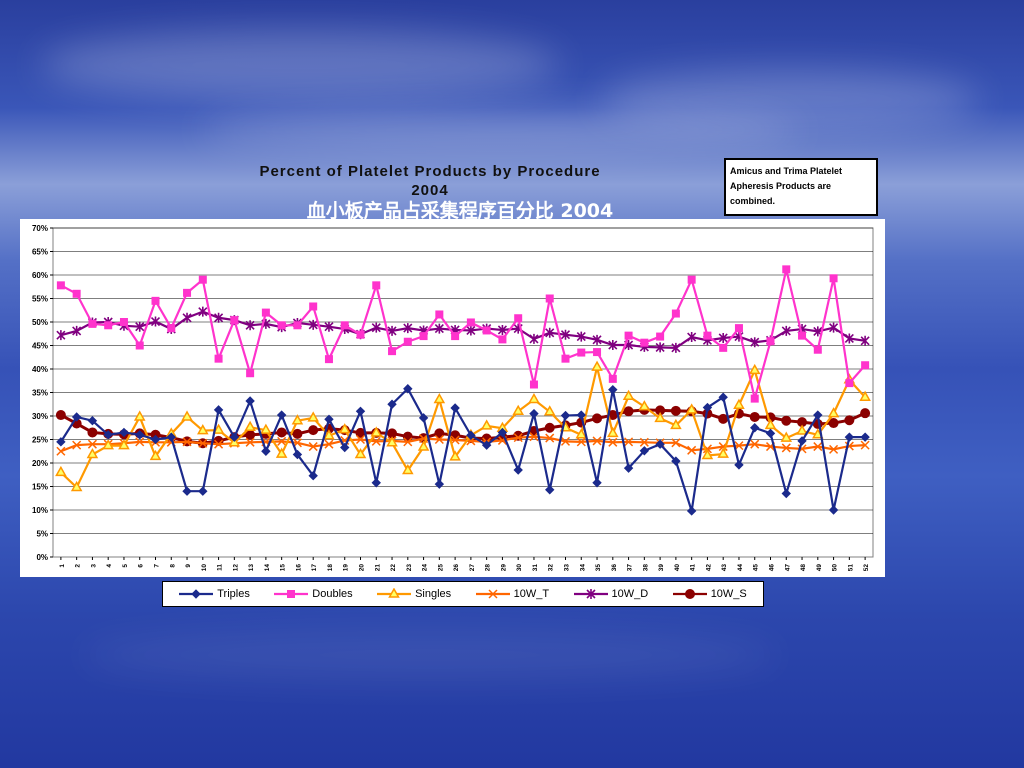 This screenshot has width=1024, height=768. I want to click on x-tick-label: 44, so click(740, 568).